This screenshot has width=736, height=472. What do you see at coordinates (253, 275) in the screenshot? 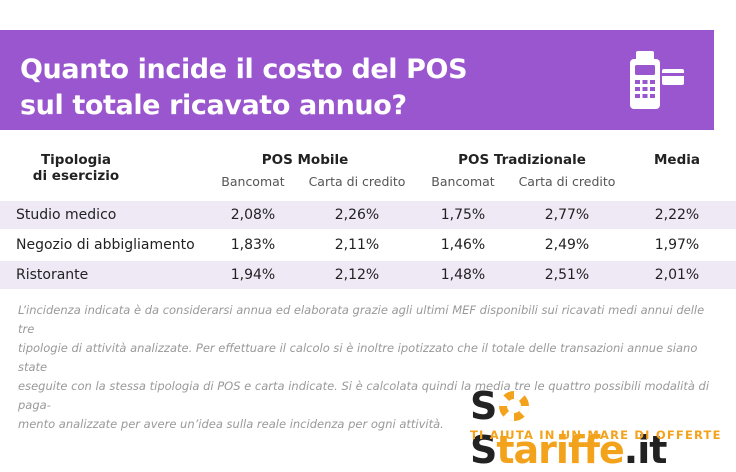
I see `cell-mobile-bancomat: 1,94%` at bounding box center [253, 275].